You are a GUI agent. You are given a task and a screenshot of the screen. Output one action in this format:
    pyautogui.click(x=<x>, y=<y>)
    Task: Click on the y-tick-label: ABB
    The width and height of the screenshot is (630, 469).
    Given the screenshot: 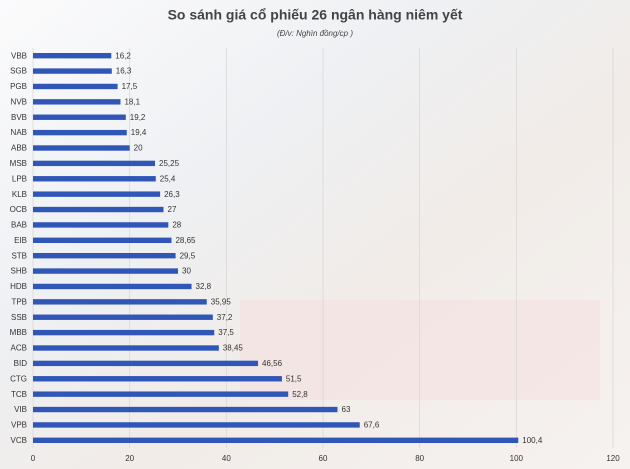 What is the action you would take?
    pyautogui.click(x=19, y=148)
    